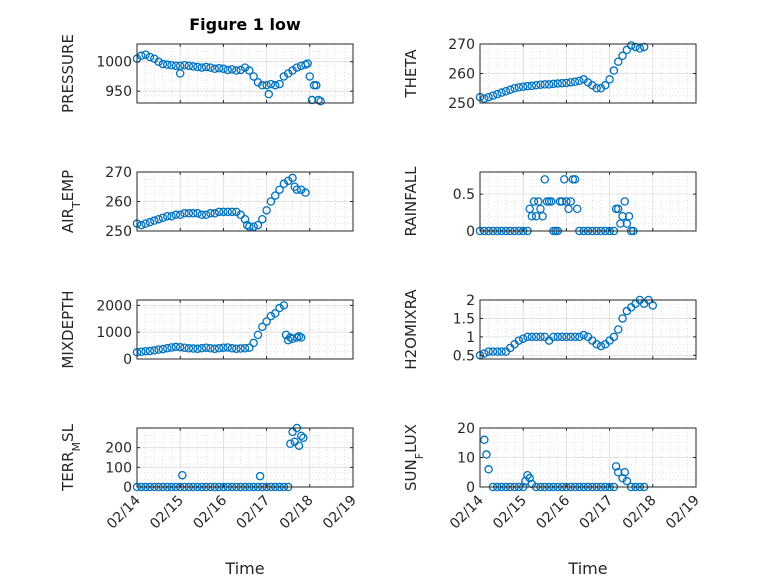  I want to click on x-tick-label: 02/18, so click(640, 513).